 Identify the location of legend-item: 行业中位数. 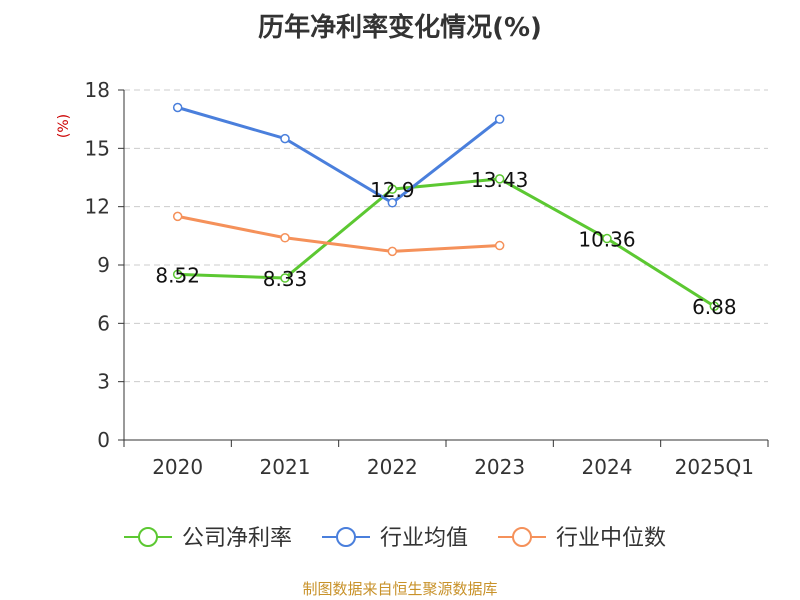
(582, 538).